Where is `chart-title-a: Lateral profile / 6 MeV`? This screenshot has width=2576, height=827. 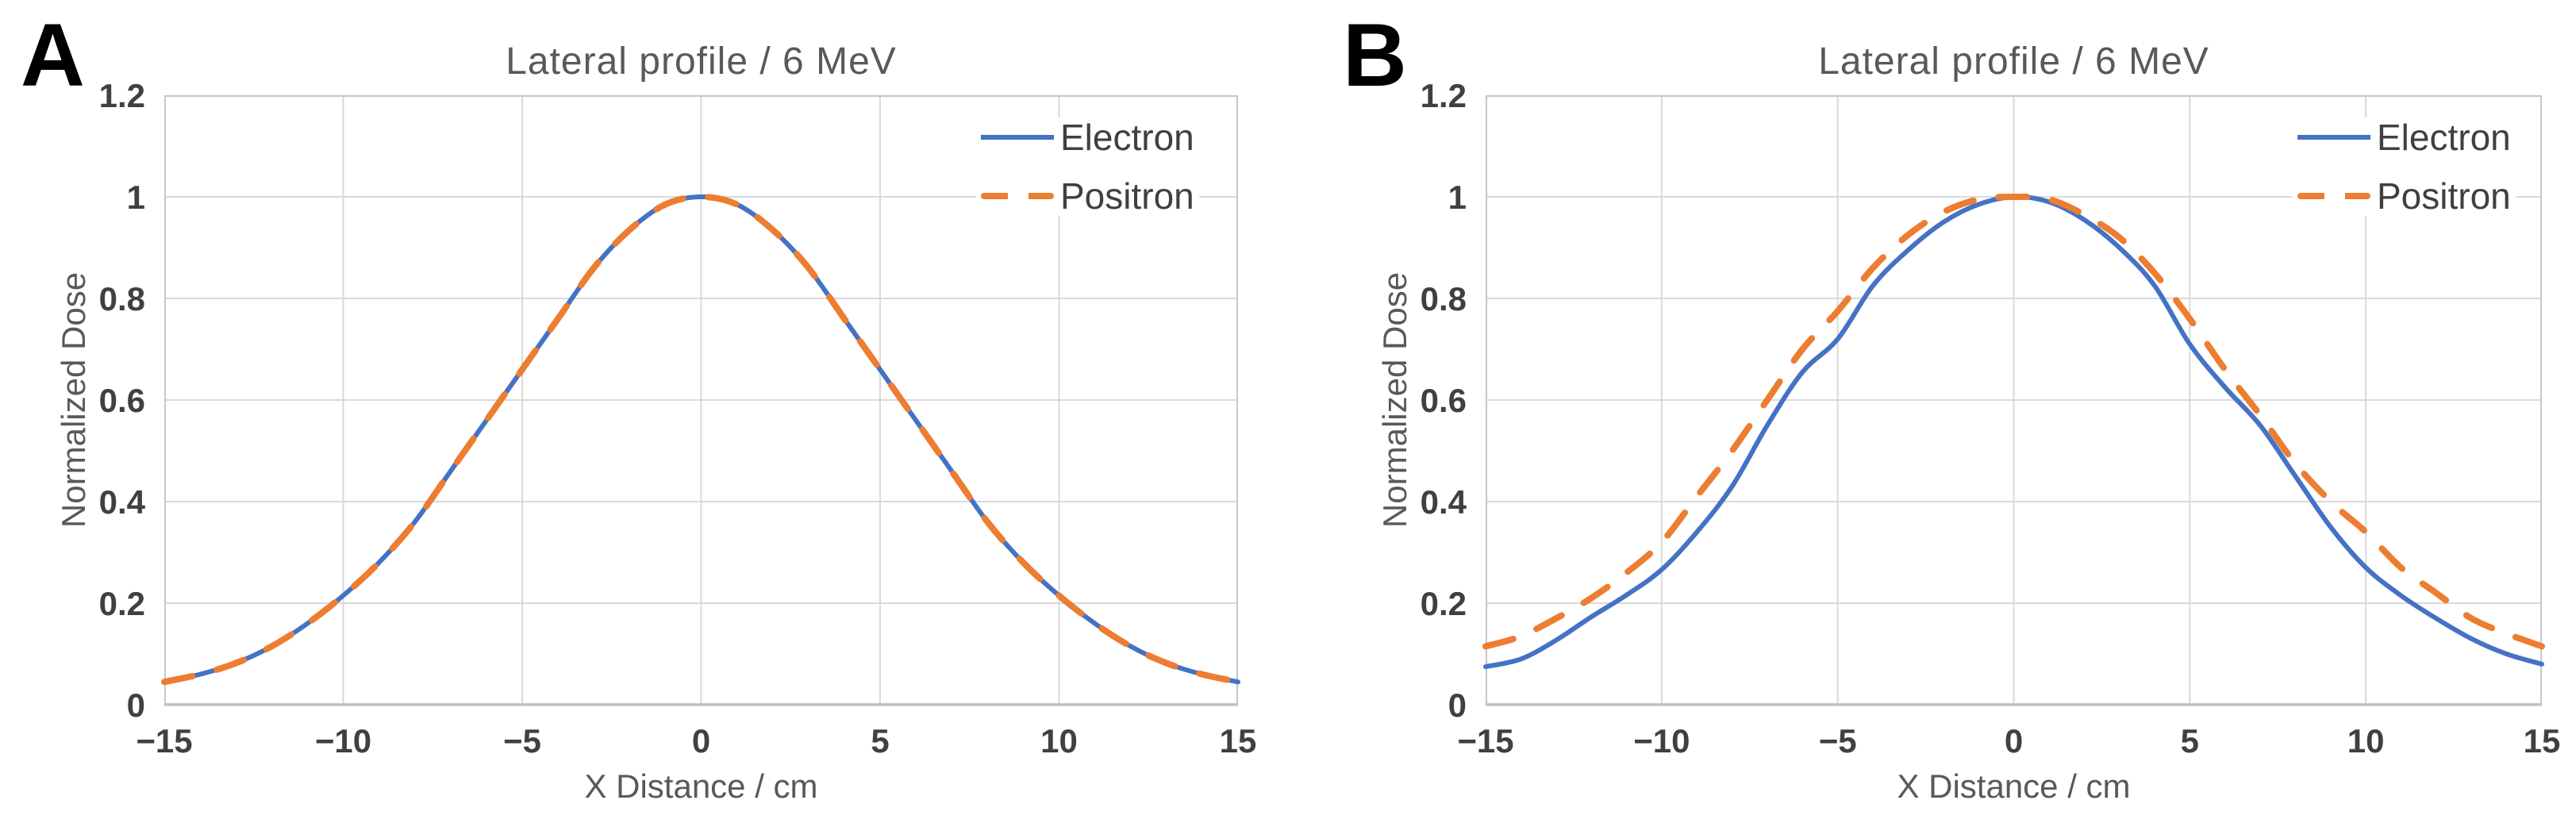
chart-title-a: Lateral profile / 6 MeV is located at coordinates (701, 61).